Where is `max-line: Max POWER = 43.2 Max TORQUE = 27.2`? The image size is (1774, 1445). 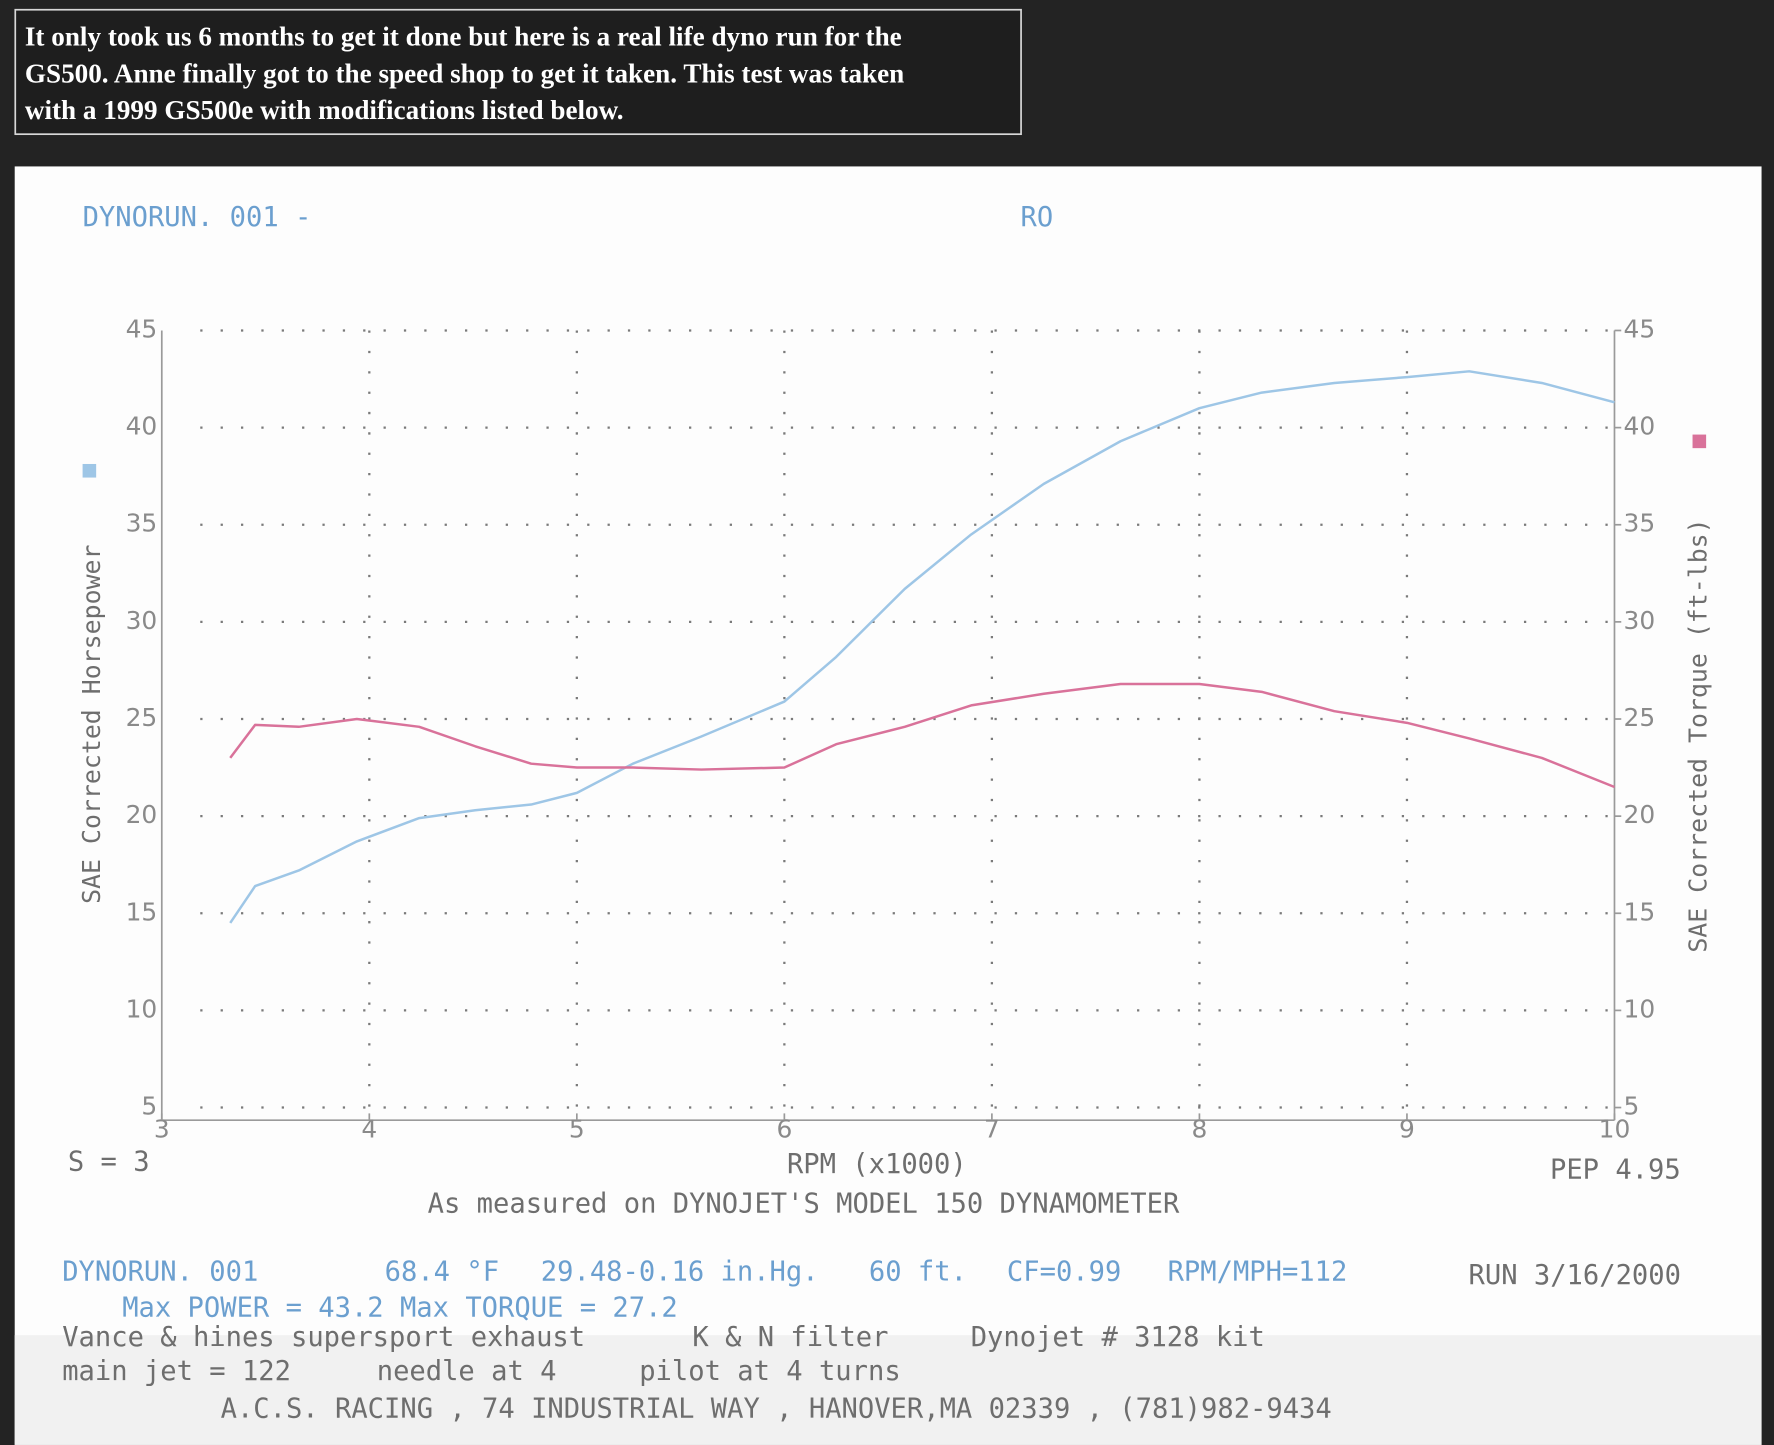
max-line: Max POWER = 43.2 Max TORQUE = 27.2 is located at coordinates (400, 1308).